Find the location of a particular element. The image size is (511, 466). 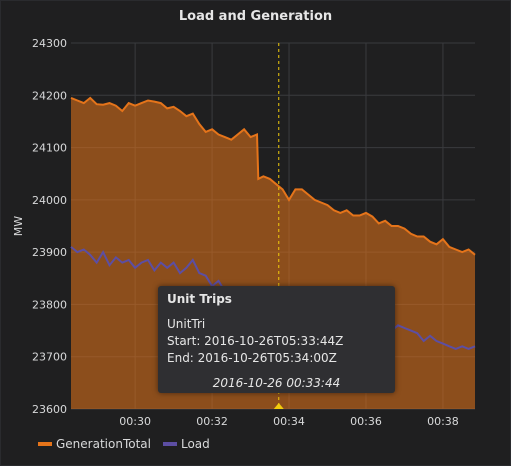

y-axis-label: MW is located at coordinates (18, 226).